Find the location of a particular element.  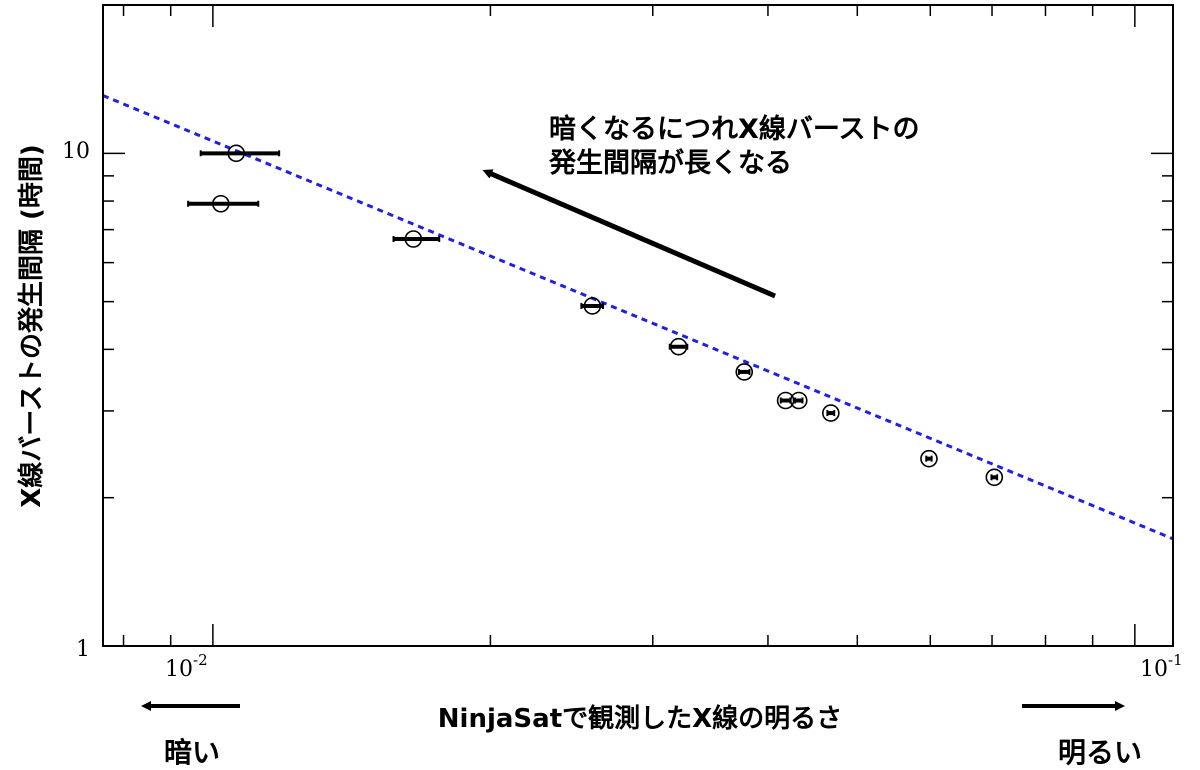

y-tick-label-1: 1 is located at coordinates (83, 649).